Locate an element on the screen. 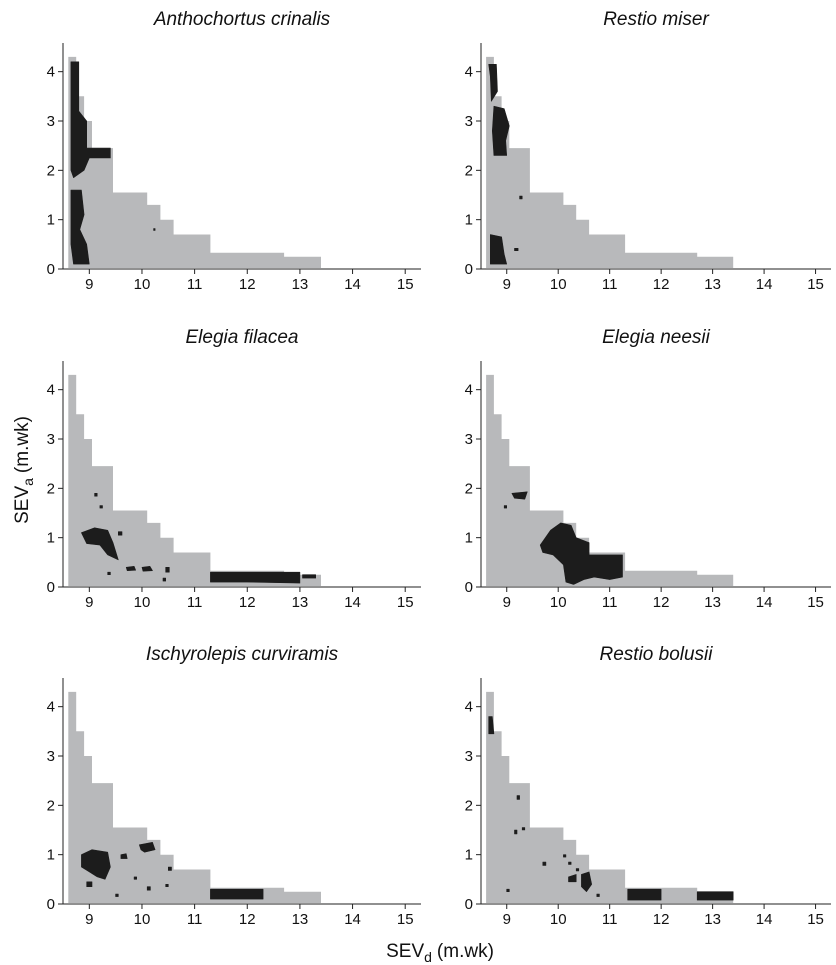  panel-title: Restio bolusii is located at coordinates (657, 654).